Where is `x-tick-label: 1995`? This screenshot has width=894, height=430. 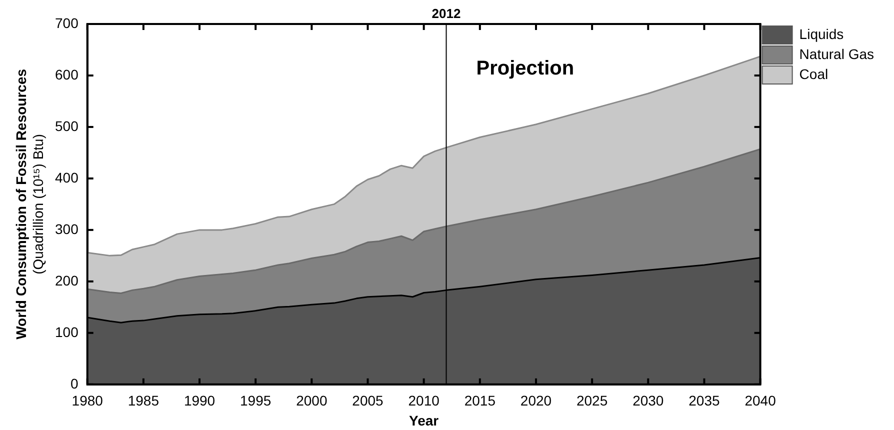 x-tick-label: 1995 is located at coordinates (256, 400).